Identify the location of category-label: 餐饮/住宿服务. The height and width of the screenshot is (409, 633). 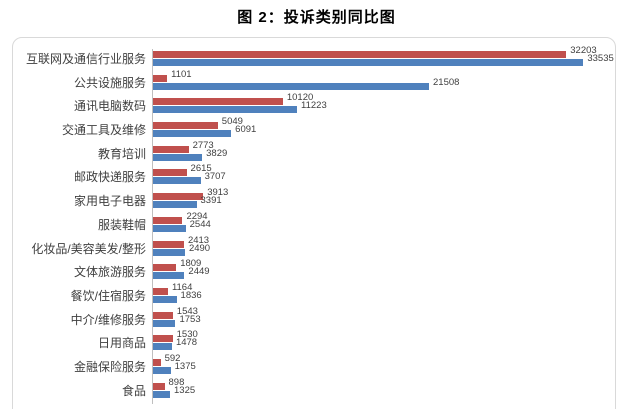
(108, 295).